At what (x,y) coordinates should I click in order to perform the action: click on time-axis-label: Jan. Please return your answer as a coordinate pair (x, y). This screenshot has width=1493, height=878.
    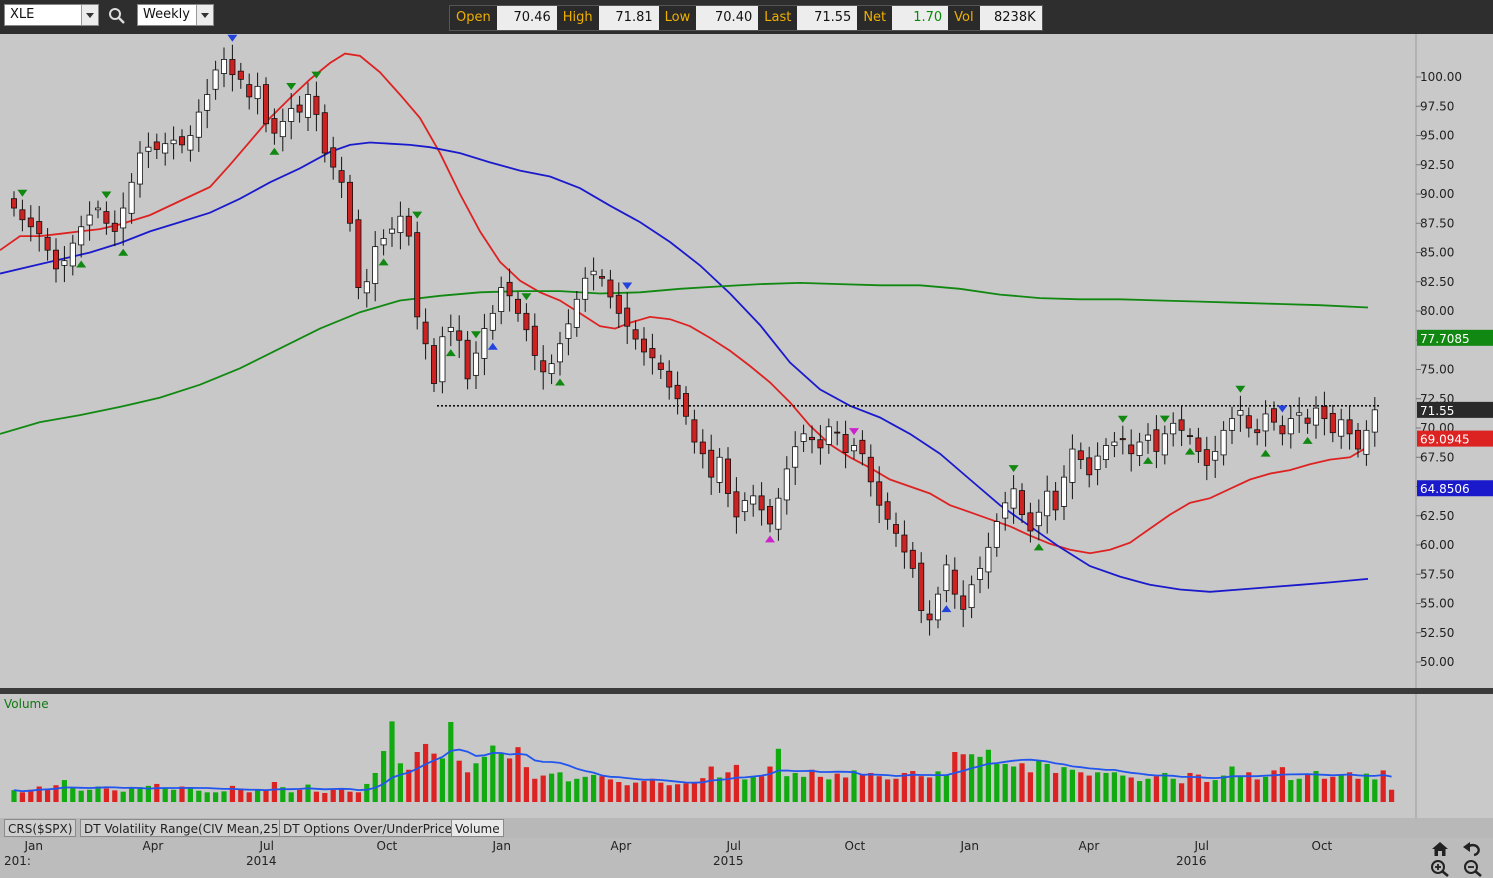
    Looking at the image, I should click on (970, 846).